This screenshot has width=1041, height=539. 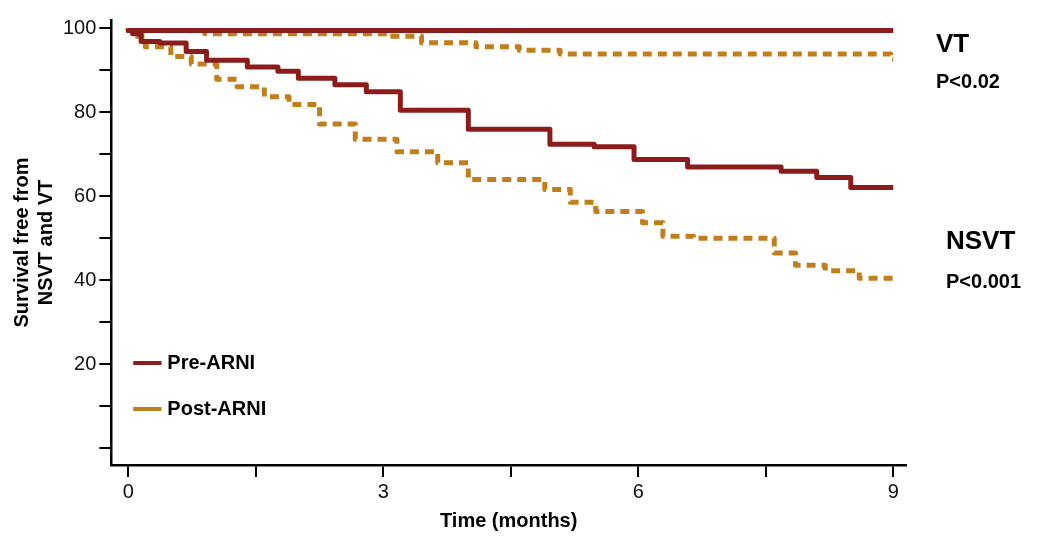 What do you see at coordinates (984, 280) in the screenshot?
I see `text: P<0.001` at bounding box center [984, 280].